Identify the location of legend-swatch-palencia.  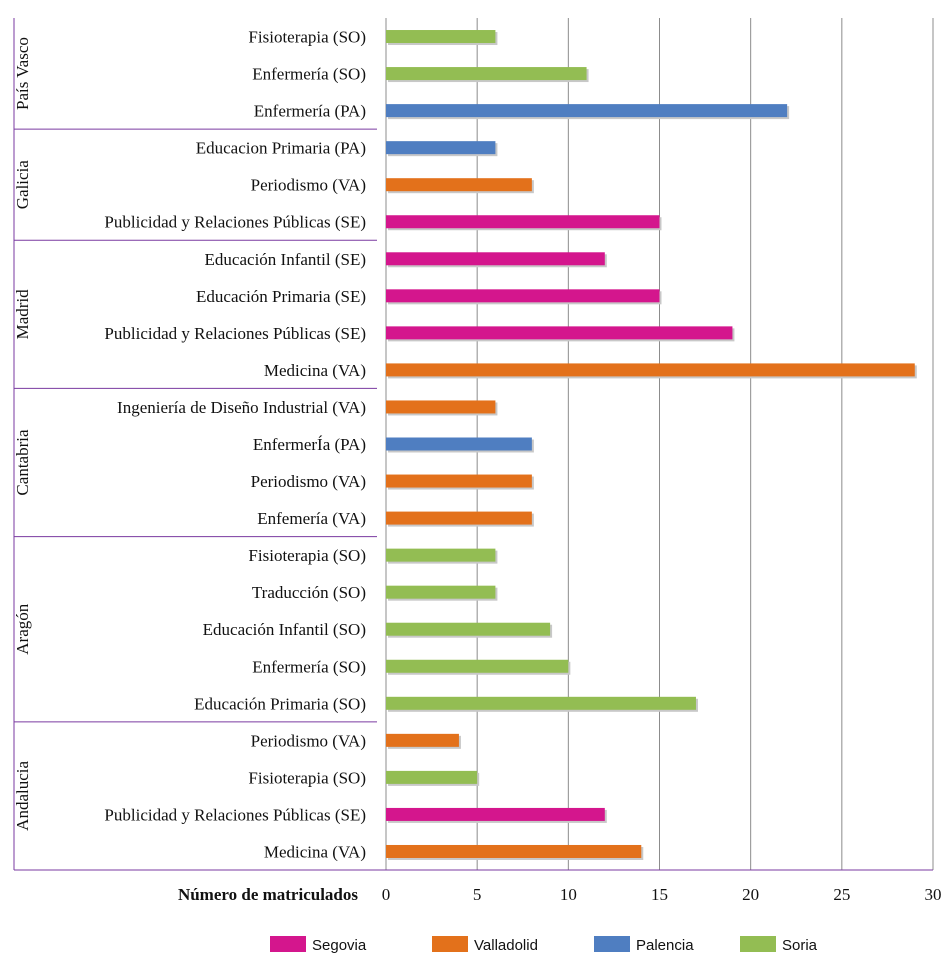
(612, 944).